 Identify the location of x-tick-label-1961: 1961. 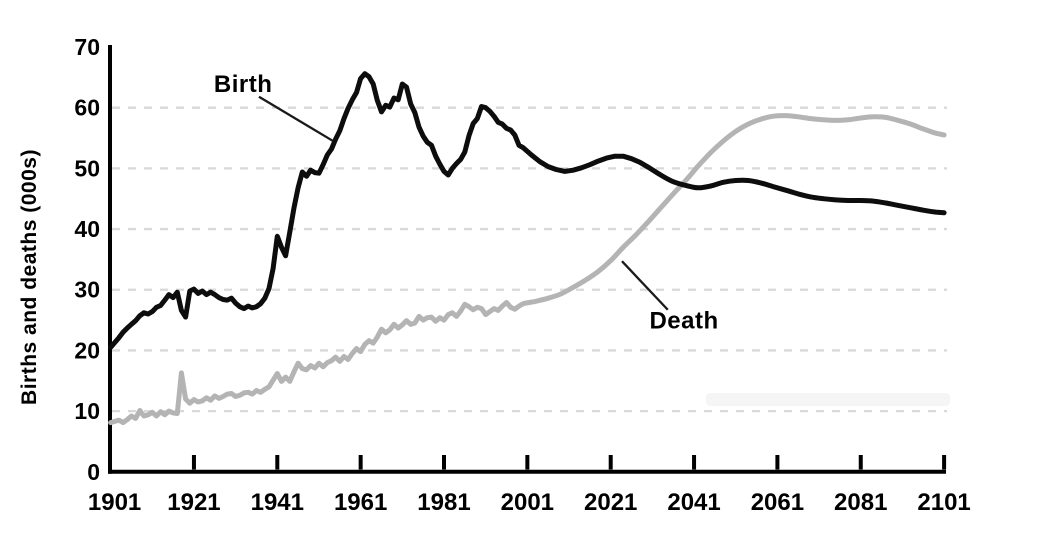
(360, 502).